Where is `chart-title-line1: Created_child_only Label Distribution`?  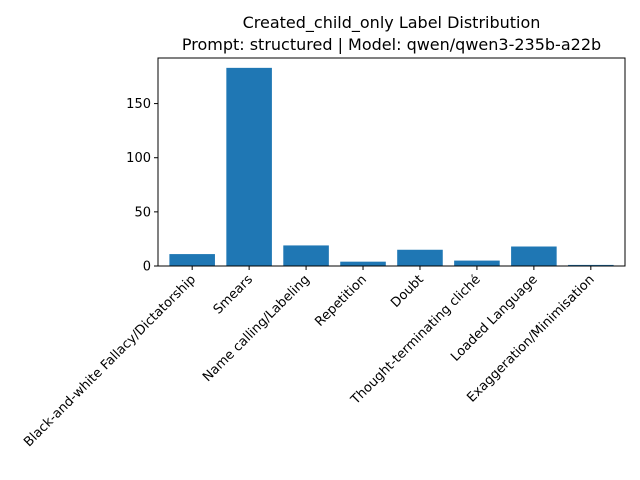 chart-title-line1: Created_child_only Label Distribution is located at coordinates (392, 23).